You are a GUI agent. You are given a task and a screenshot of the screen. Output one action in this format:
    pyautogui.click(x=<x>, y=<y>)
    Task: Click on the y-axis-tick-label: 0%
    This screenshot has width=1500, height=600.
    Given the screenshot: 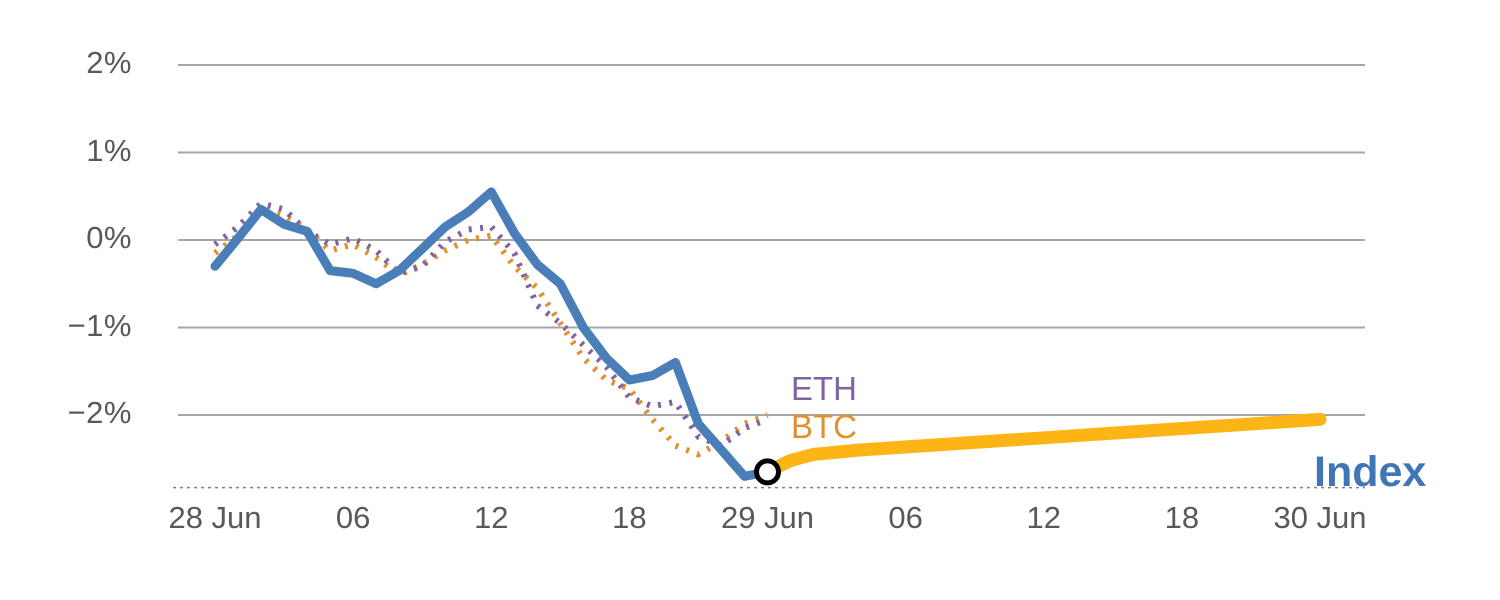 What is the action you would take?
    pyautogui.click(x=109, y=237)
    